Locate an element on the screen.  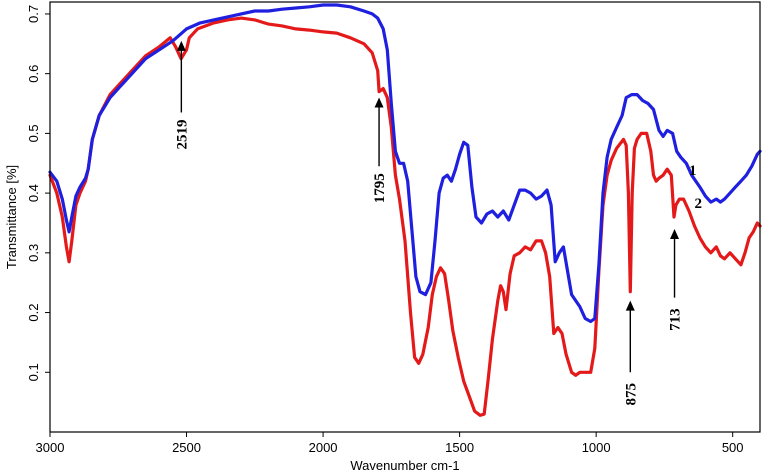
y-axis-ticks: 0.1 0.2 0.3 0.4 0.5 0.6 0.7 is located at coordinates (38, 193).